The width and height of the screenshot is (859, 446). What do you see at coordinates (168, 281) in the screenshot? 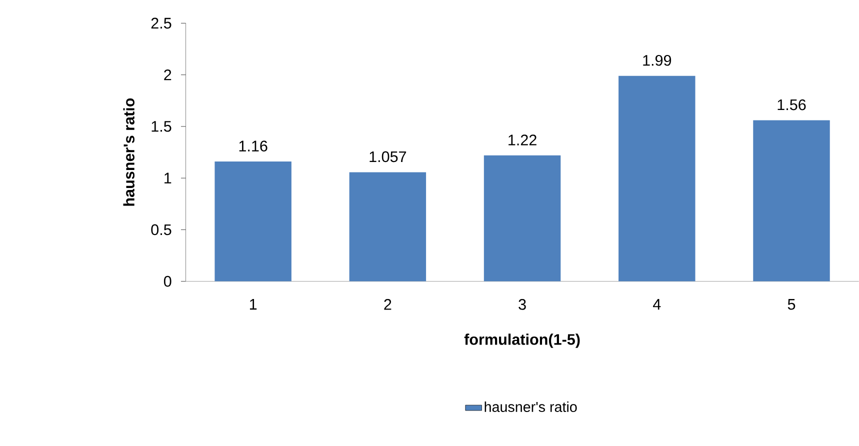
I see `y-tick-label: 0` at bounding box center [168, 281].